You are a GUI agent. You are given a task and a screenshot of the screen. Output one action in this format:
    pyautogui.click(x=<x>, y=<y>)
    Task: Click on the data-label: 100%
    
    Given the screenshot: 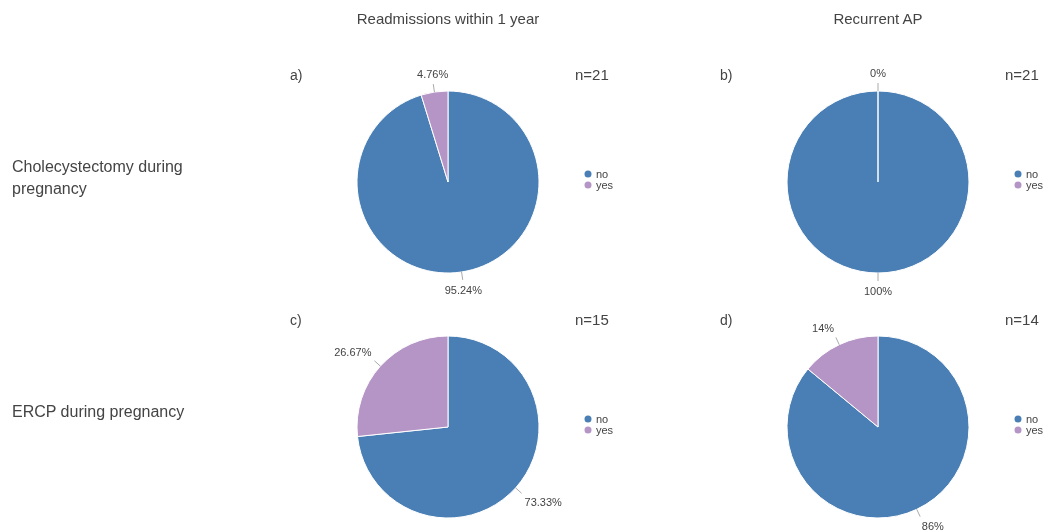 What is the action you would take?
    pyautogui.click(x=878, y=291)
    